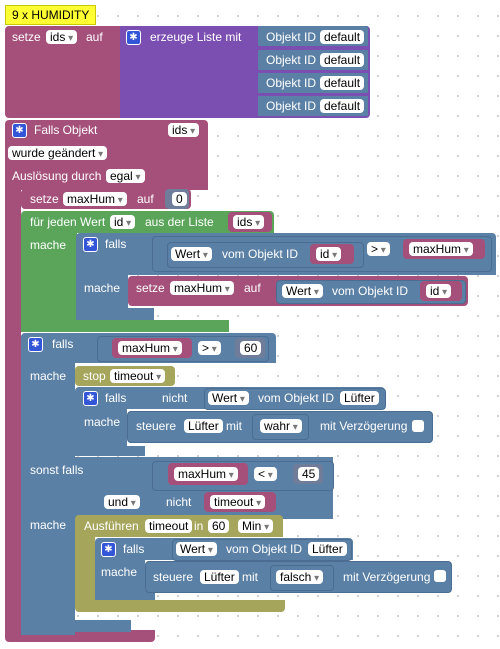 This screenshot has height=649, width=500. I want to click on foreach-label: für jeden Wert, so click(68, 222).